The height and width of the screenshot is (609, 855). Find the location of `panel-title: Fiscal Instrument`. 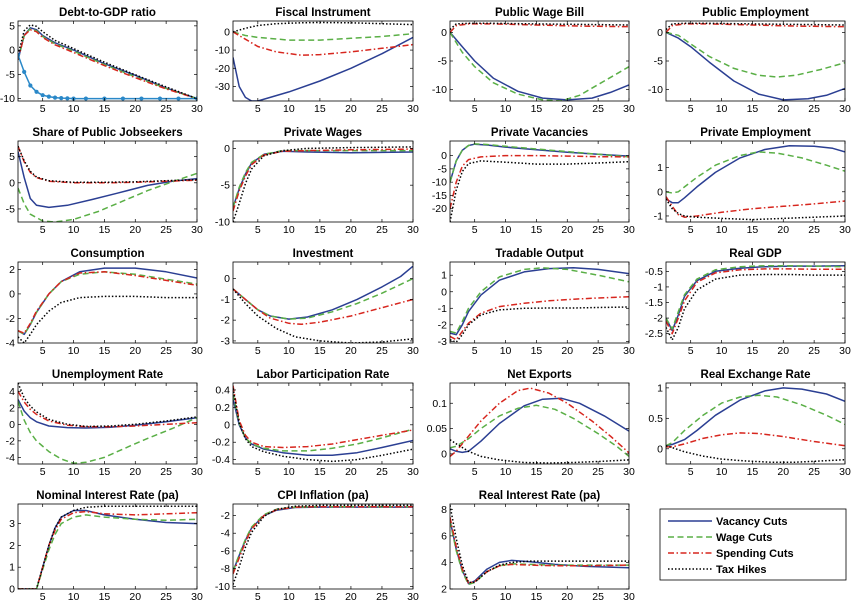

panel-title: Fiscal Instrument is located at coordinates (322, 13).